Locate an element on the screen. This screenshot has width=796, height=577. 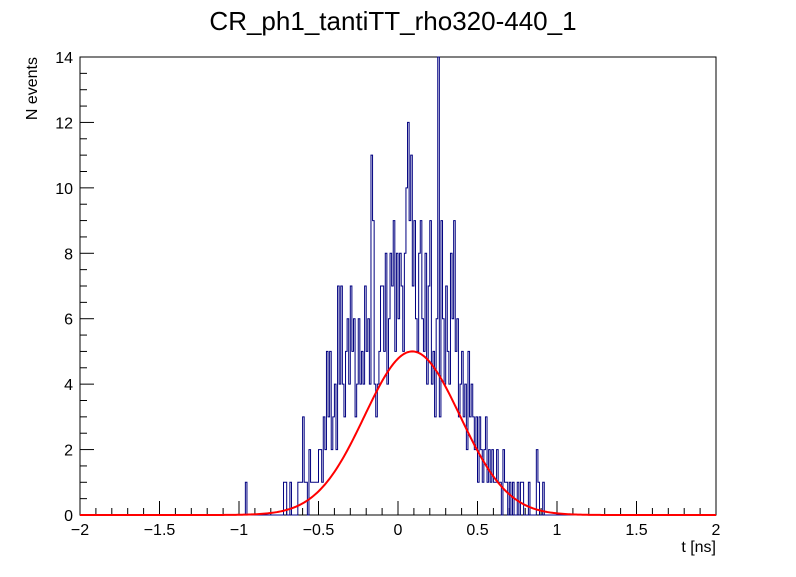
y-tick-label: 8 is located at coordinates (68, 254).